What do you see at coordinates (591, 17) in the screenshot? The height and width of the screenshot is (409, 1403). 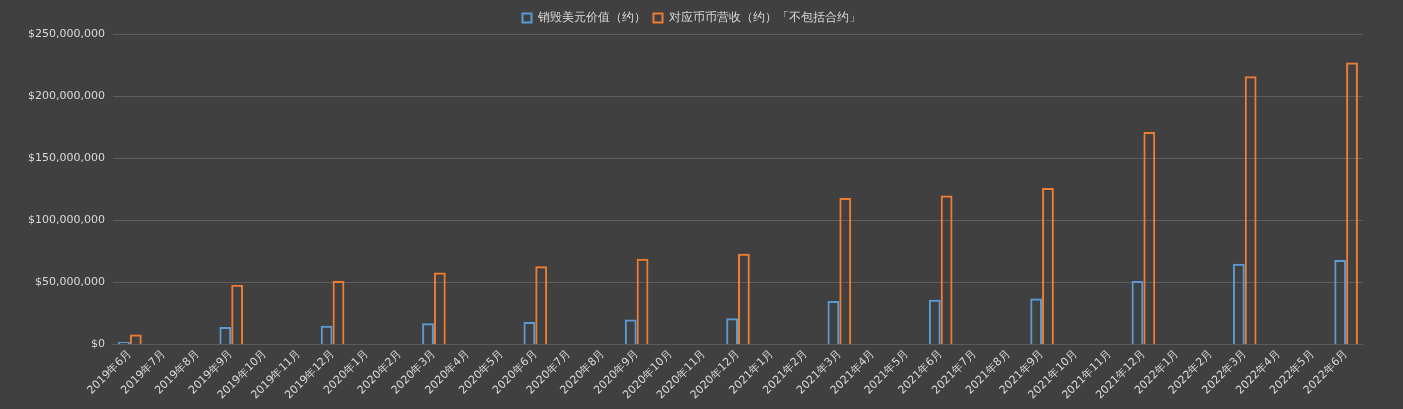 I see `legend-label: 销毁美元价值（约）` at bounding box center [591, 17].